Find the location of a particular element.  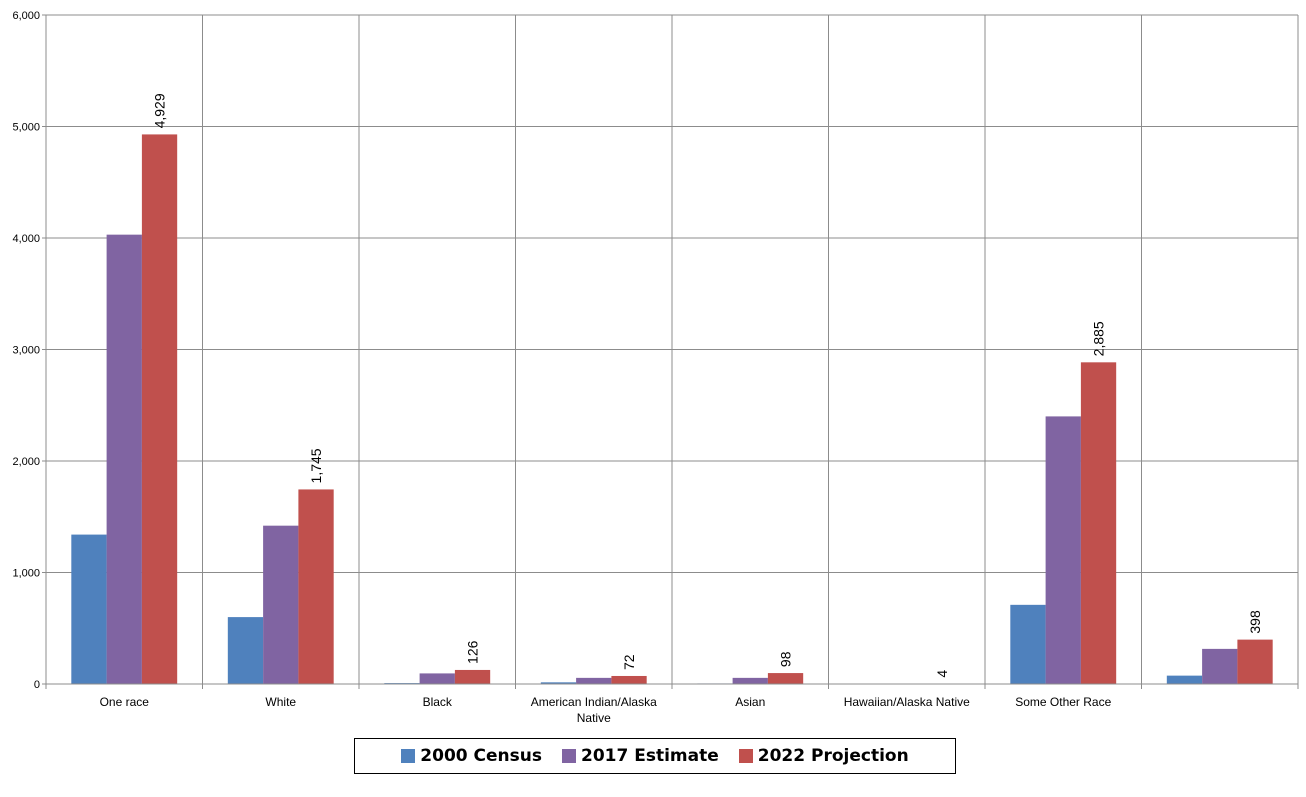

y-tick-label: 0 is located at coordinates (37, 685).